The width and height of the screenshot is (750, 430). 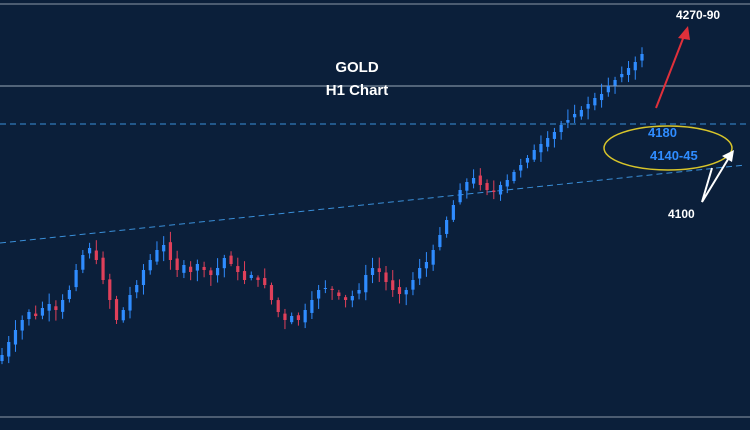 I want to click on zone-ellipse, so click(x=668, y=148).